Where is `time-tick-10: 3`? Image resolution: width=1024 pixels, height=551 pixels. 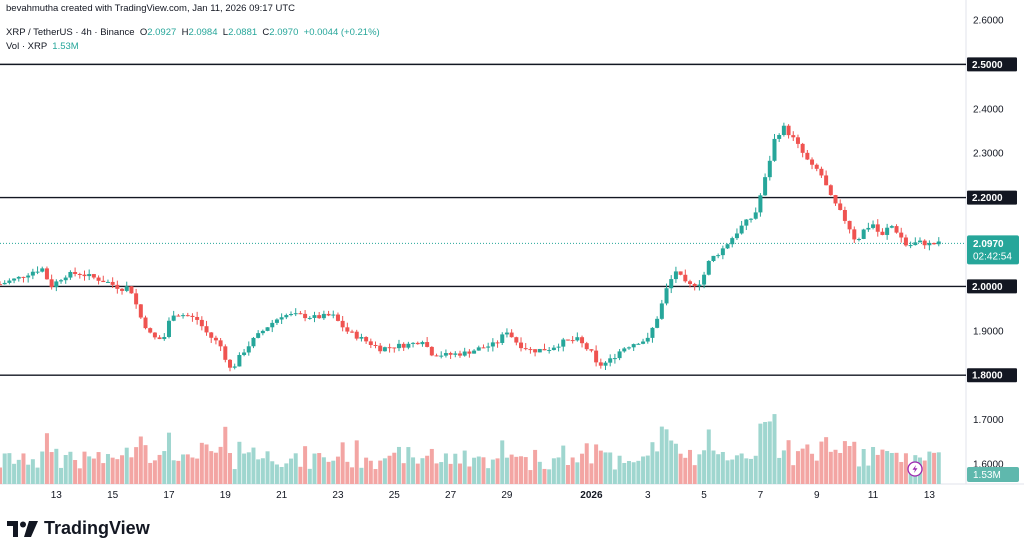 time-tick-10: 3 is located at coordinates (648, 495).